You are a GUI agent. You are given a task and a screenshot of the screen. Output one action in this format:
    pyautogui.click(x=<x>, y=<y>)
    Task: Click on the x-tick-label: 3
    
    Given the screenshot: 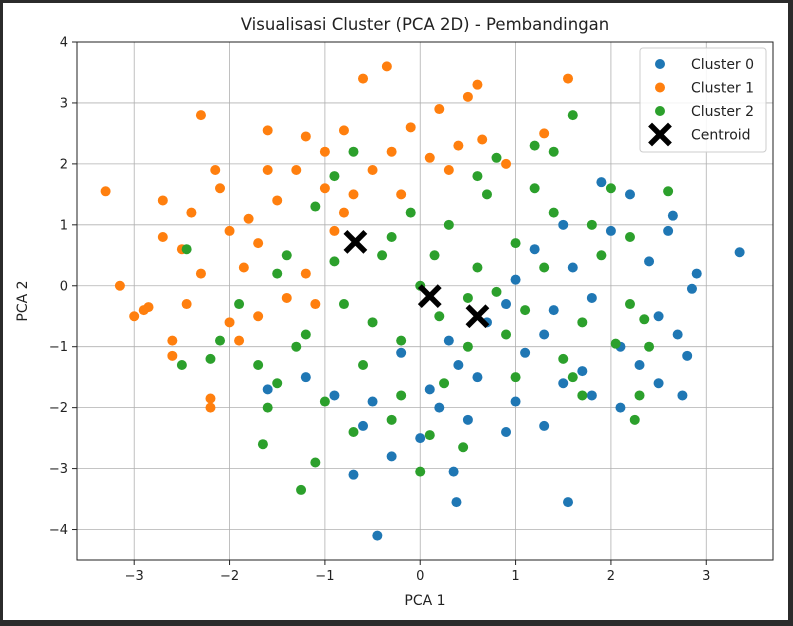 What is the action you would take?
    pyautogui.click(x=706, y=576)
    